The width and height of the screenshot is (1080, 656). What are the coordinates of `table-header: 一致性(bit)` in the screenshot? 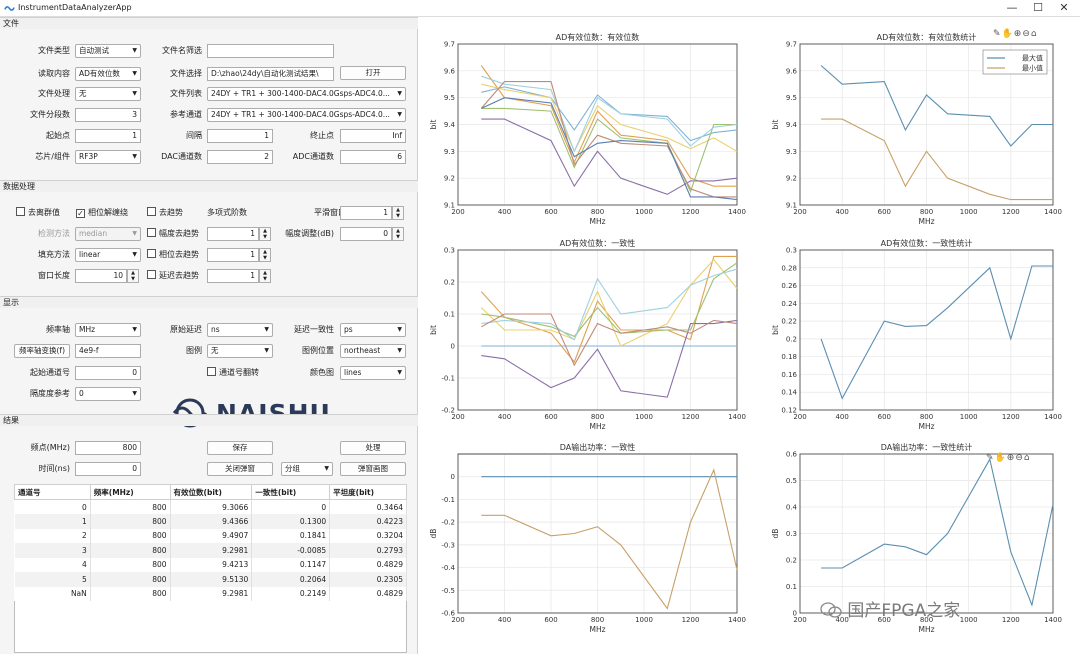 It's located at (291, 492).